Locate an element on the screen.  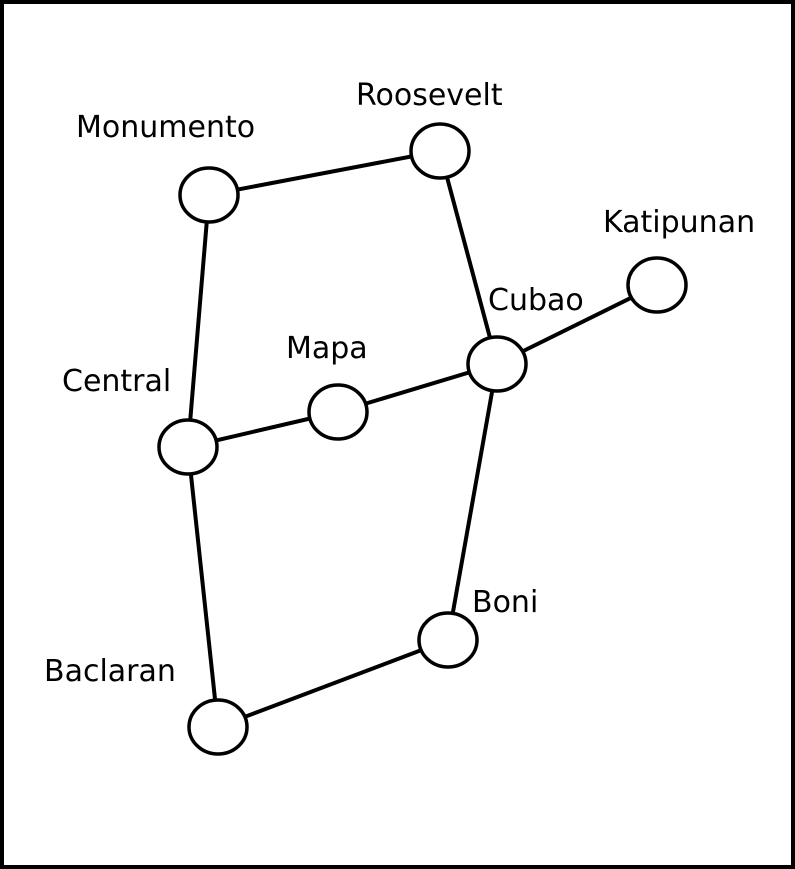
edge-monumento-central is located at coordinates (198, 321).